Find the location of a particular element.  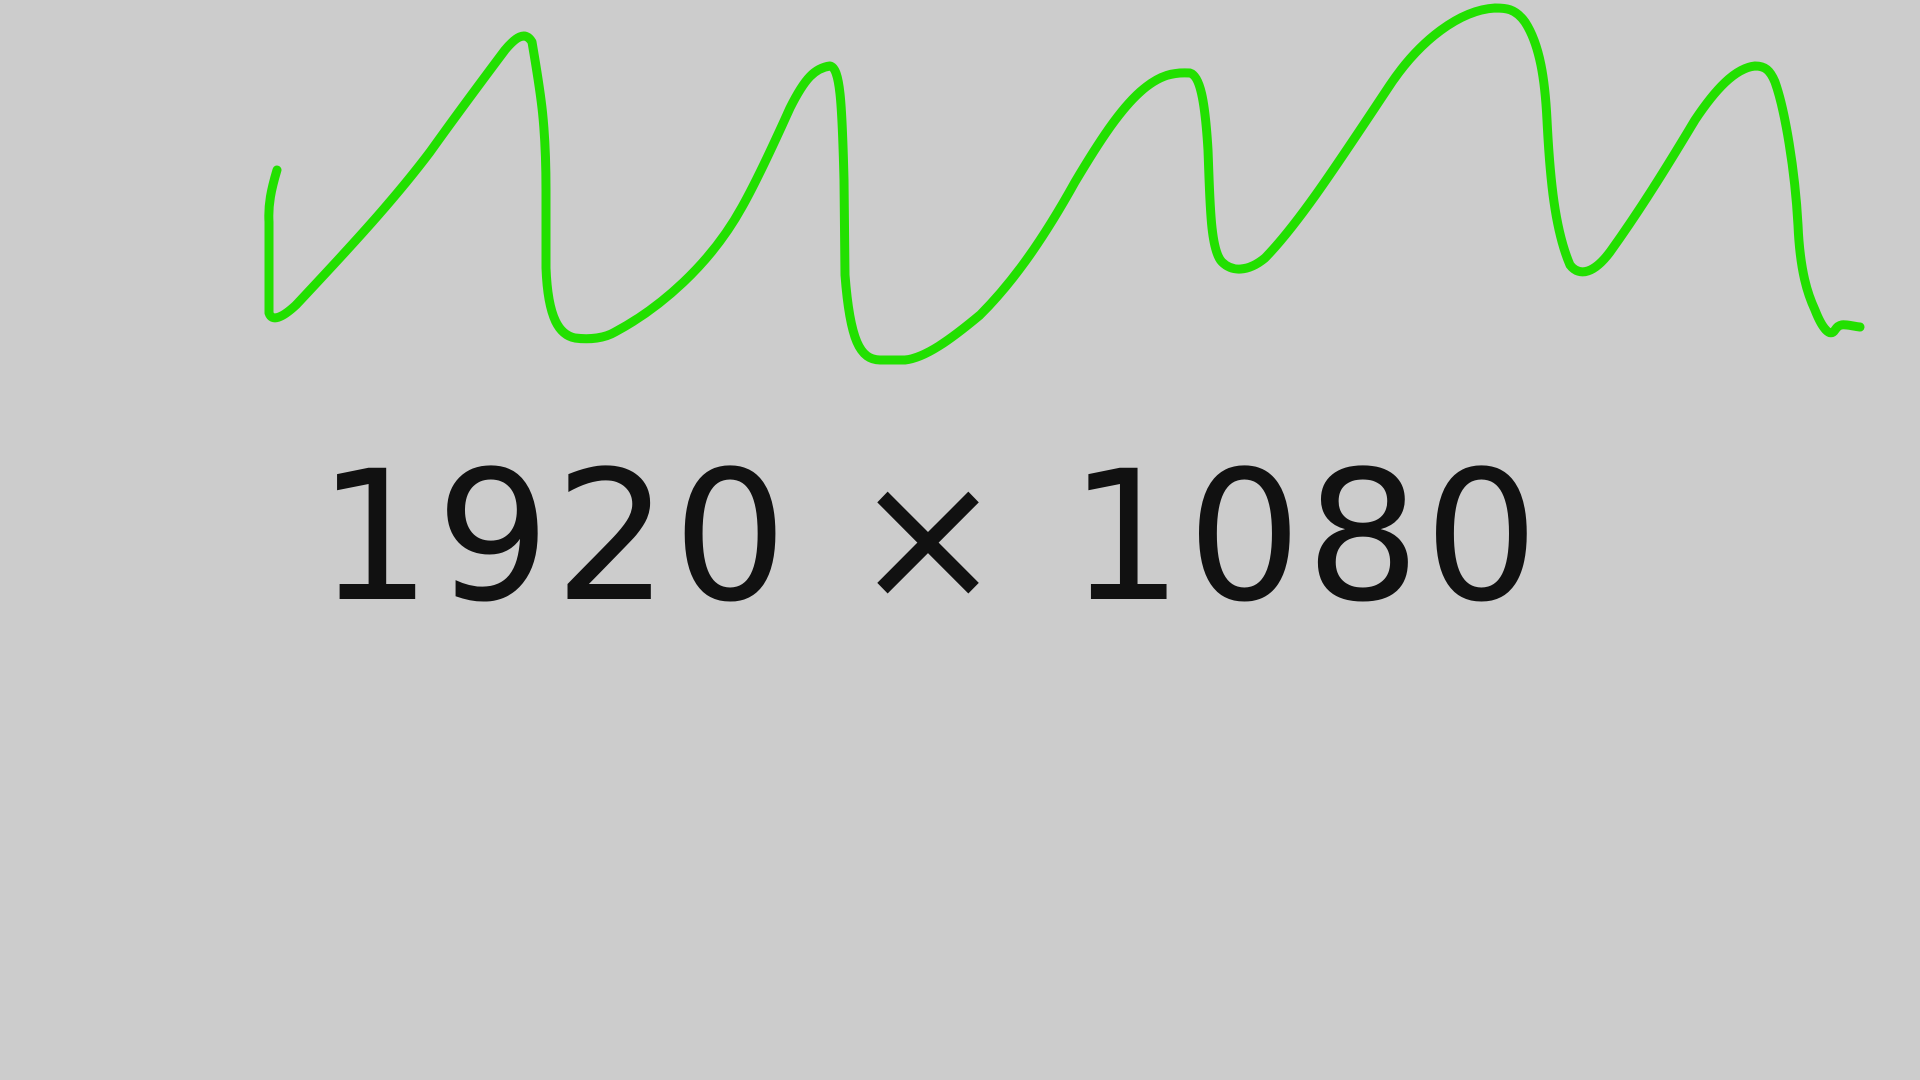

dimension-text: 1920 × 1080 is located at coordinates (930, 537).